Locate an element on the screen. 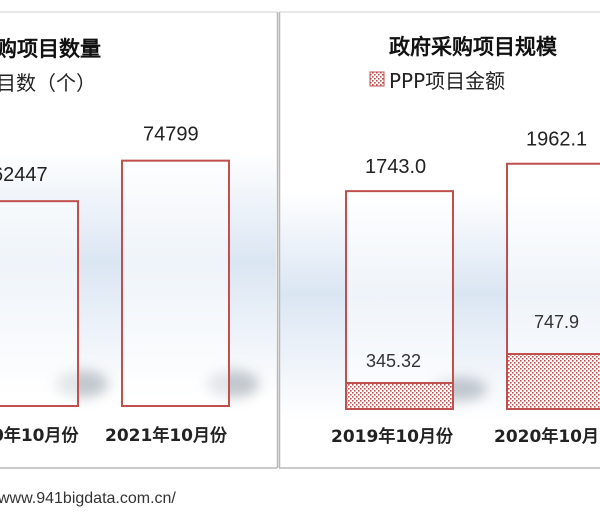 The image size is (600, 515). bar-value-label: 62447 is located at coordinates (24, 175).